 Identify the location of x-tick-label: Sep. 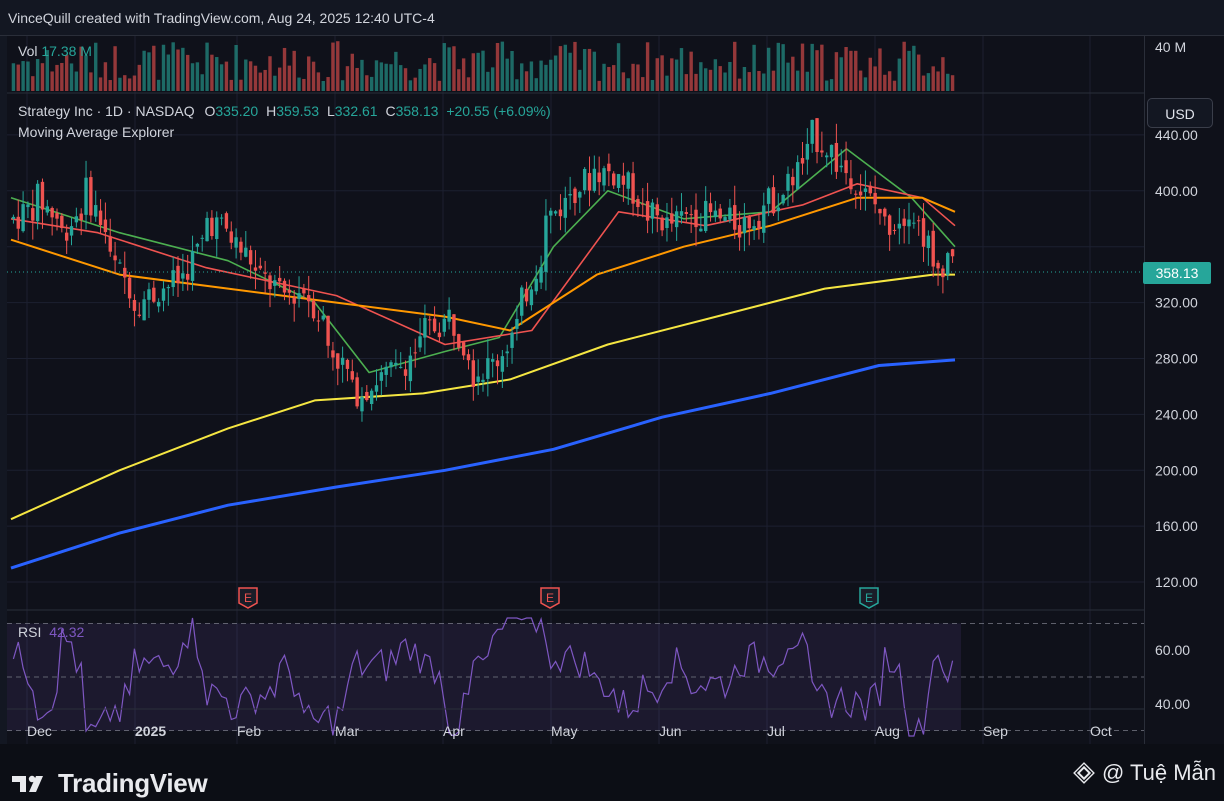
(995, 731).